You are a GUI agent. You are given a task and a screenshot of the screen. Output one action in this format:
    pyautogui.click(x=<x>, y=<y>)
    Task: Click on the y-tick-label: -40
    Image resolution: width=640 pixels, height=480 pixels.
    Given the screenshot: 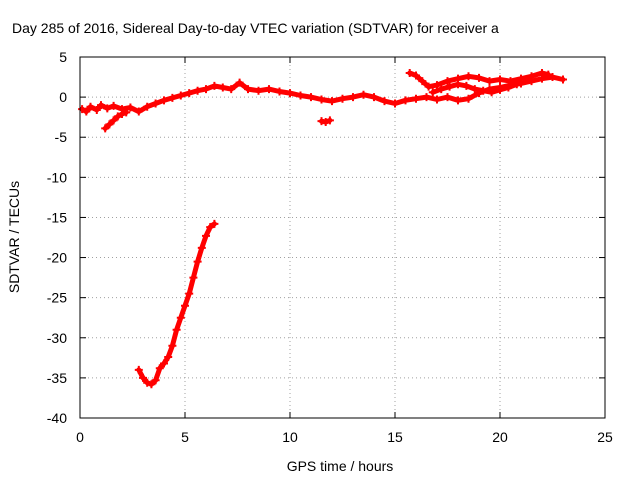 What is the action you would take?
    pyautogui.click(x=57, y=418)
    